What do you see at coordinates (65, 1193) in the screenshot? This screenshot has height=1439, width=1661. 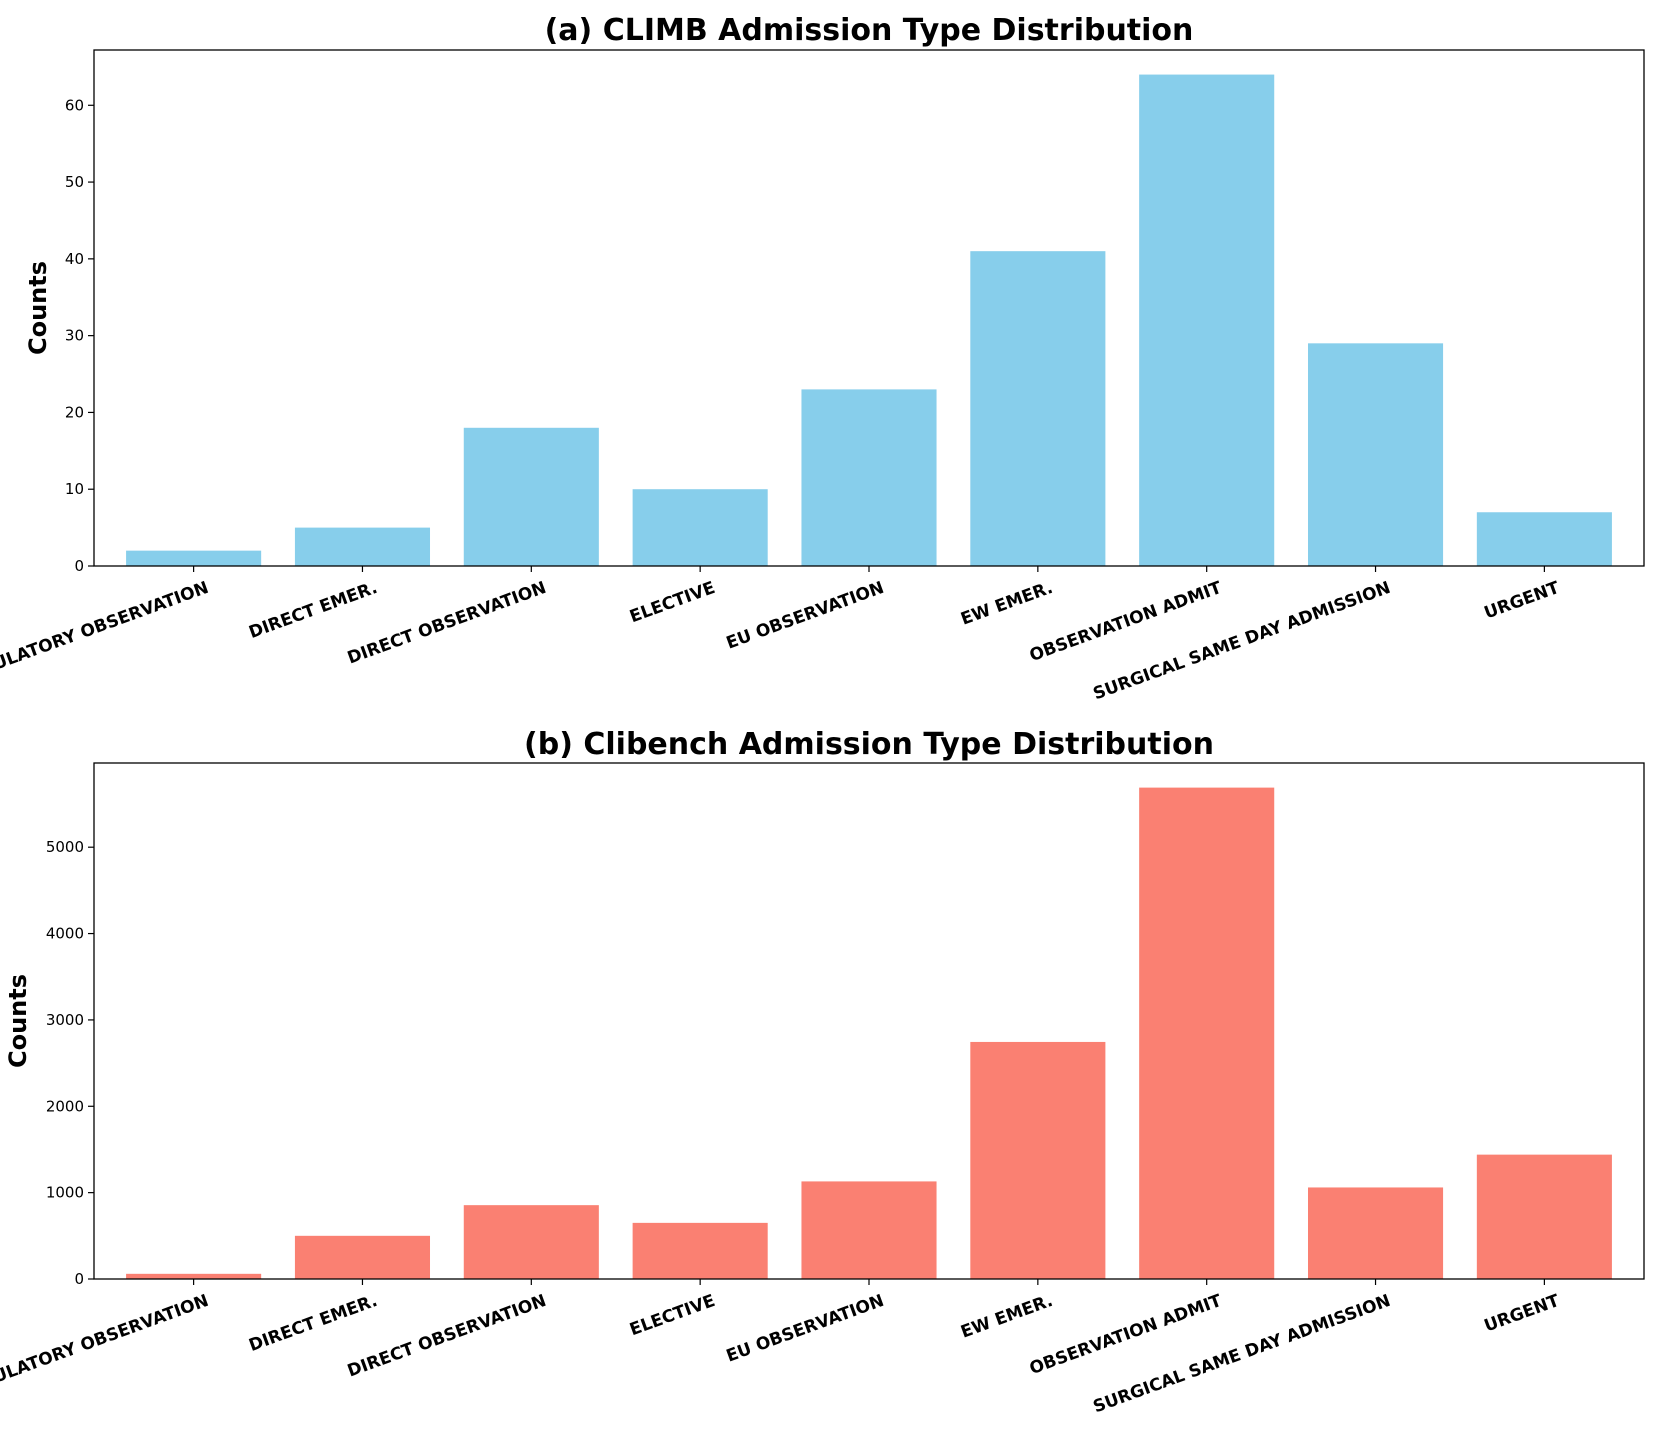 I see `y-tick-label: 1000` at bounding box center [65, 1193].